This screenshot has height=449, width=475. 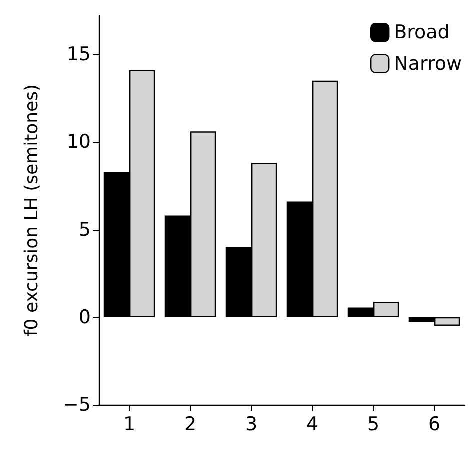 I want to click on x-tick-label: 5, so click(x=373, y=425).